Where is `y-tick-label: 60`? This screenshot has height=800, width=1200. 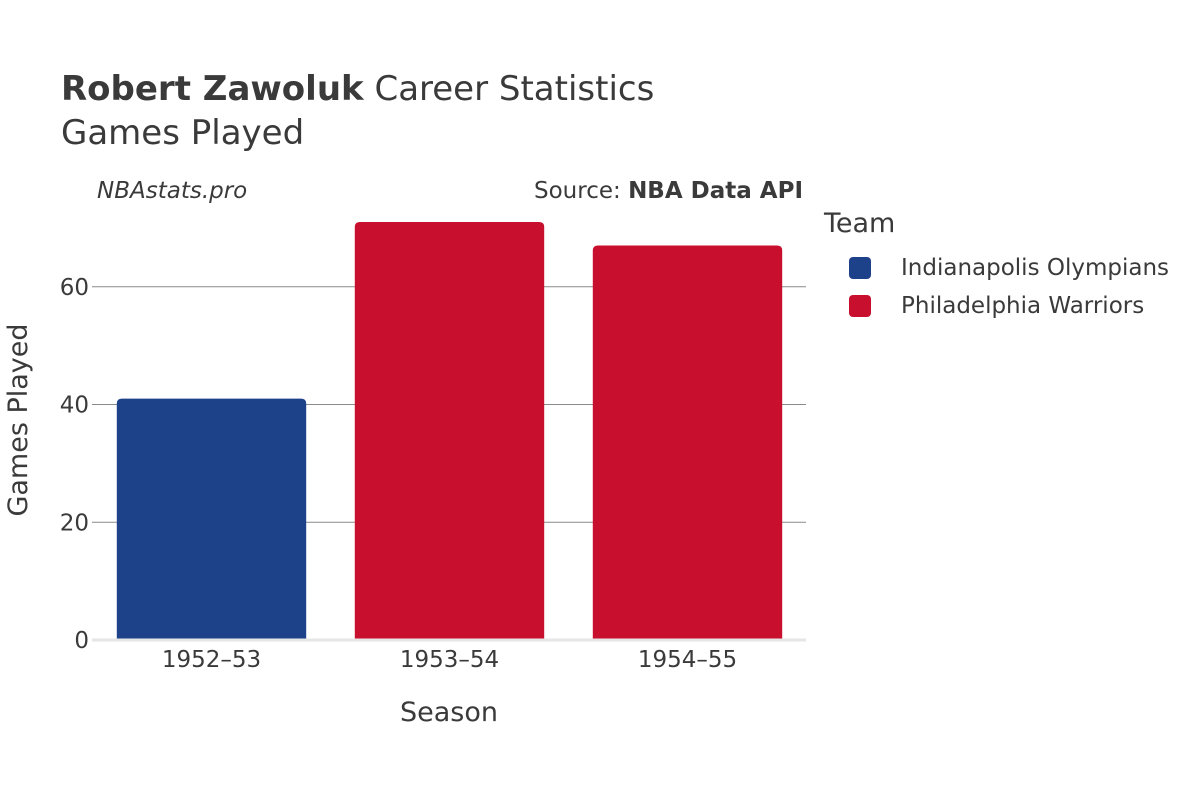
y-tick-label: 60 is located at coordinates (74, 288).